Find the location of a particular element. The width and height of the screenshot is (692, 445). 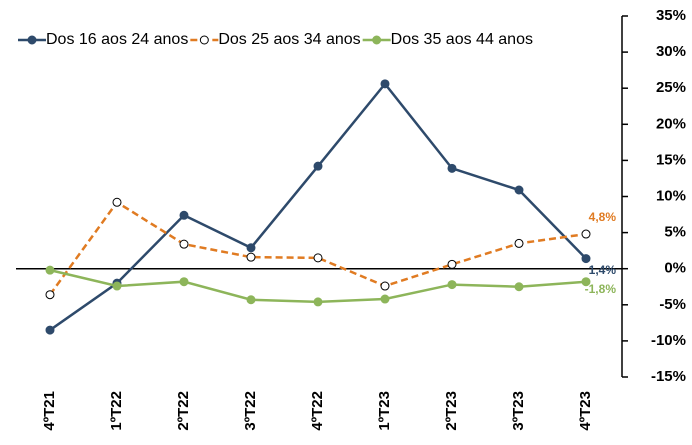

y-tick-label: 25% is located at coordinates (671, 87).